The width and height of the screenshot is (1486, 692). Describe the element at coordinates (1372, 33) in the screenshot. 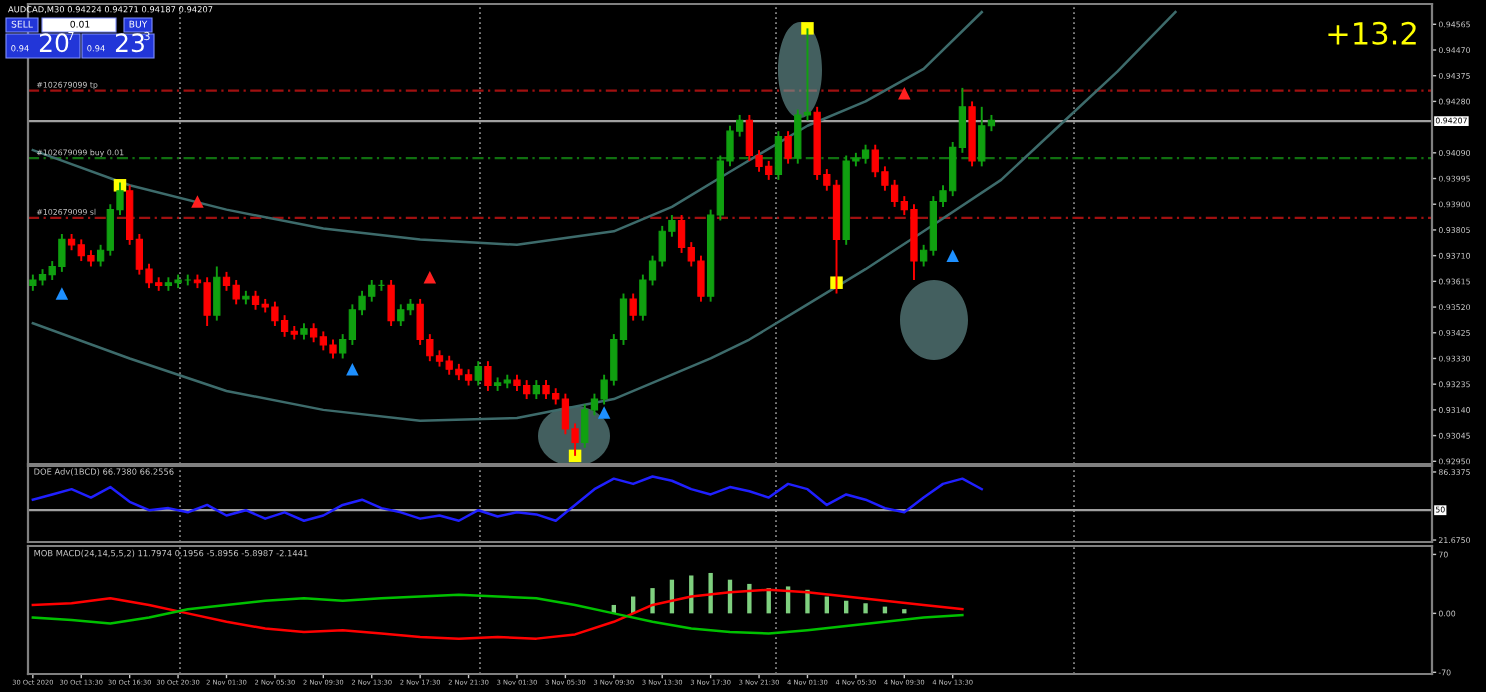

I see `annotation: +13.2` at that location.